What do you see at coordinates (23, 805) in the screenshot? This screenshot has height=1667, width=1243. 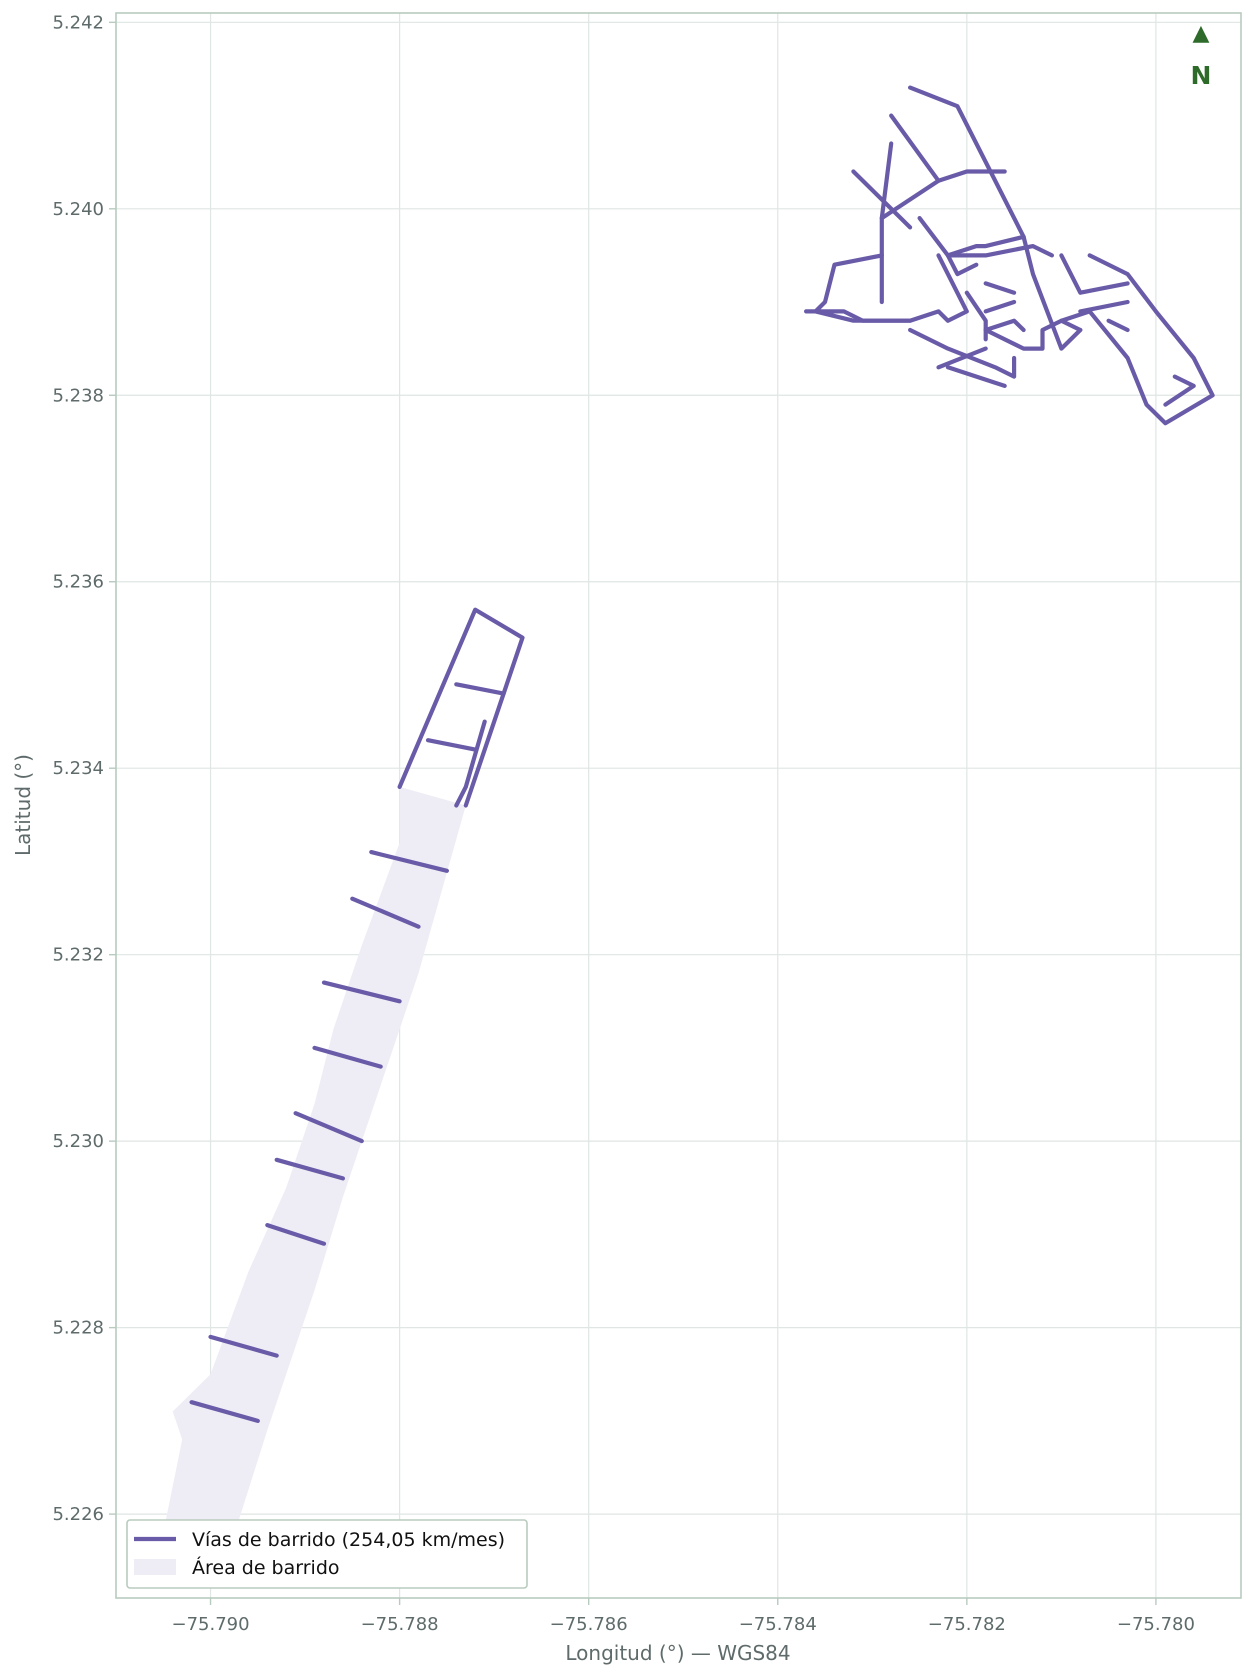 I see `y-axis-title: Latitud (°)` at bounding box center [23, 805].